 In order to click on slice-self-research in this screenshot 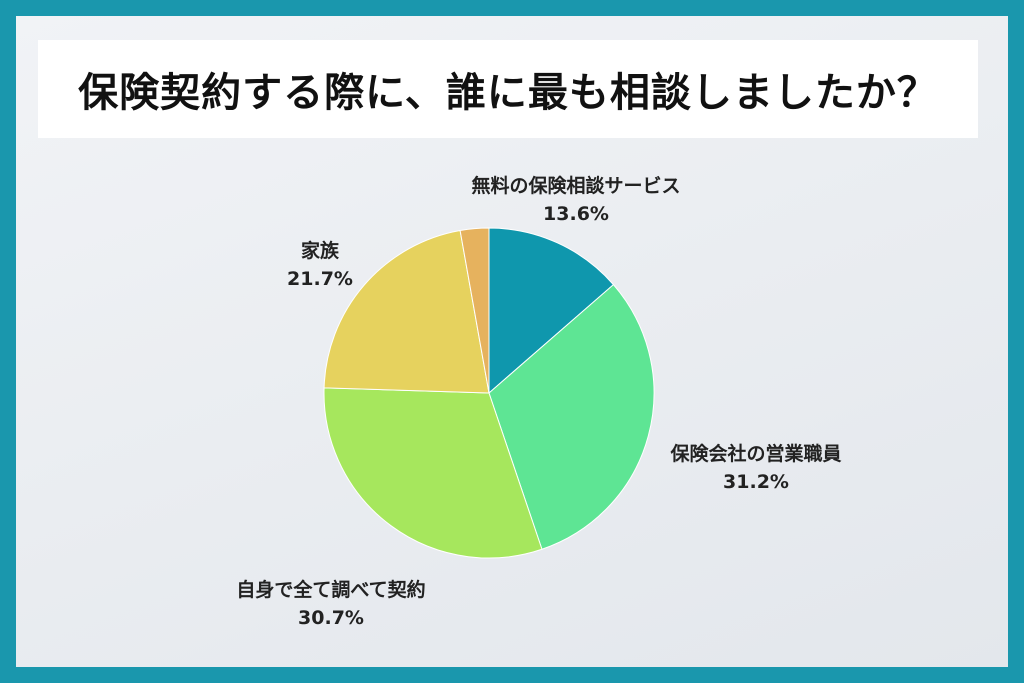, I will do `click(433, 473)`.